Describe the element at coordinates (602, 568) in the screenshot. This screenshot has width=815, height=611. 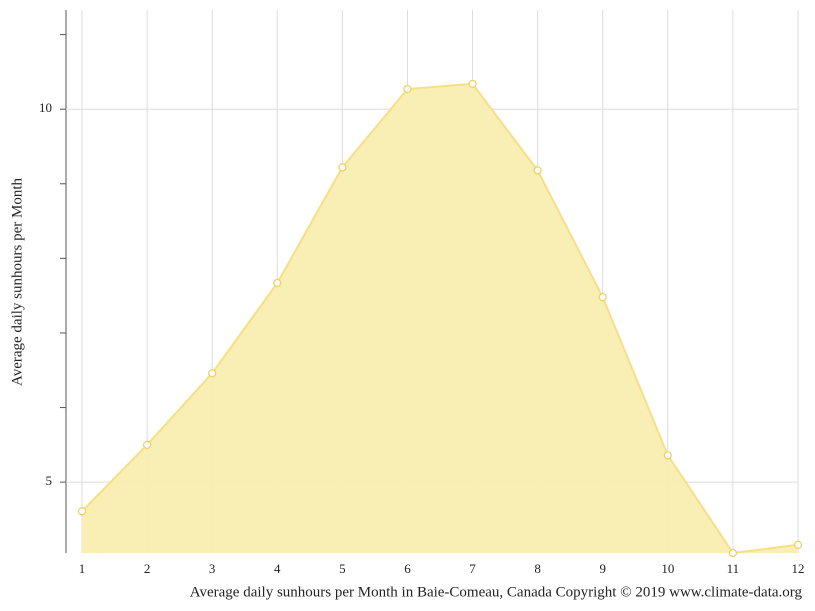
I see `x-tick-label: 9` at that location.